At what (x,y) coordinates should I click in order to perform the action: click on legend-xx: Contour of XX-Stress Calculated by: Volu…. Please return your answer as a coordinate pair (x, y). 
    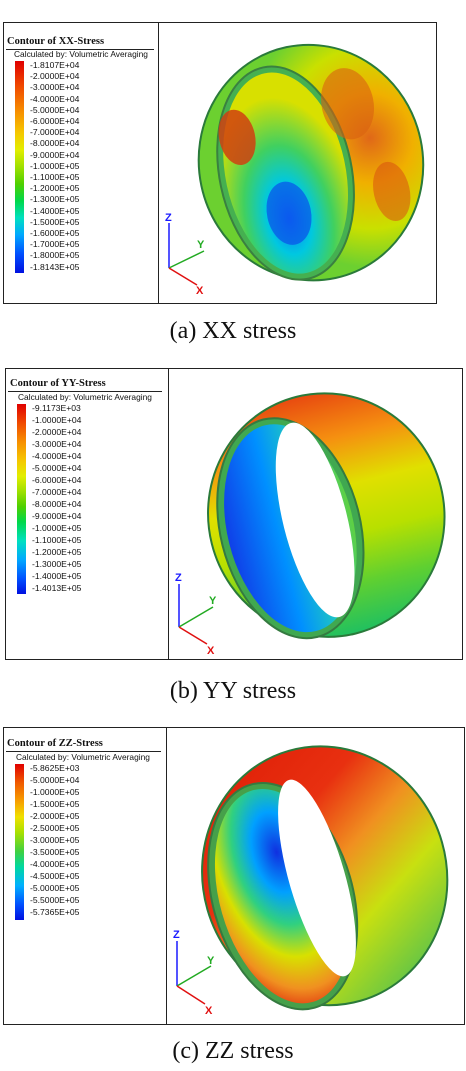
    Looking at the image, I should click on (81, 163).